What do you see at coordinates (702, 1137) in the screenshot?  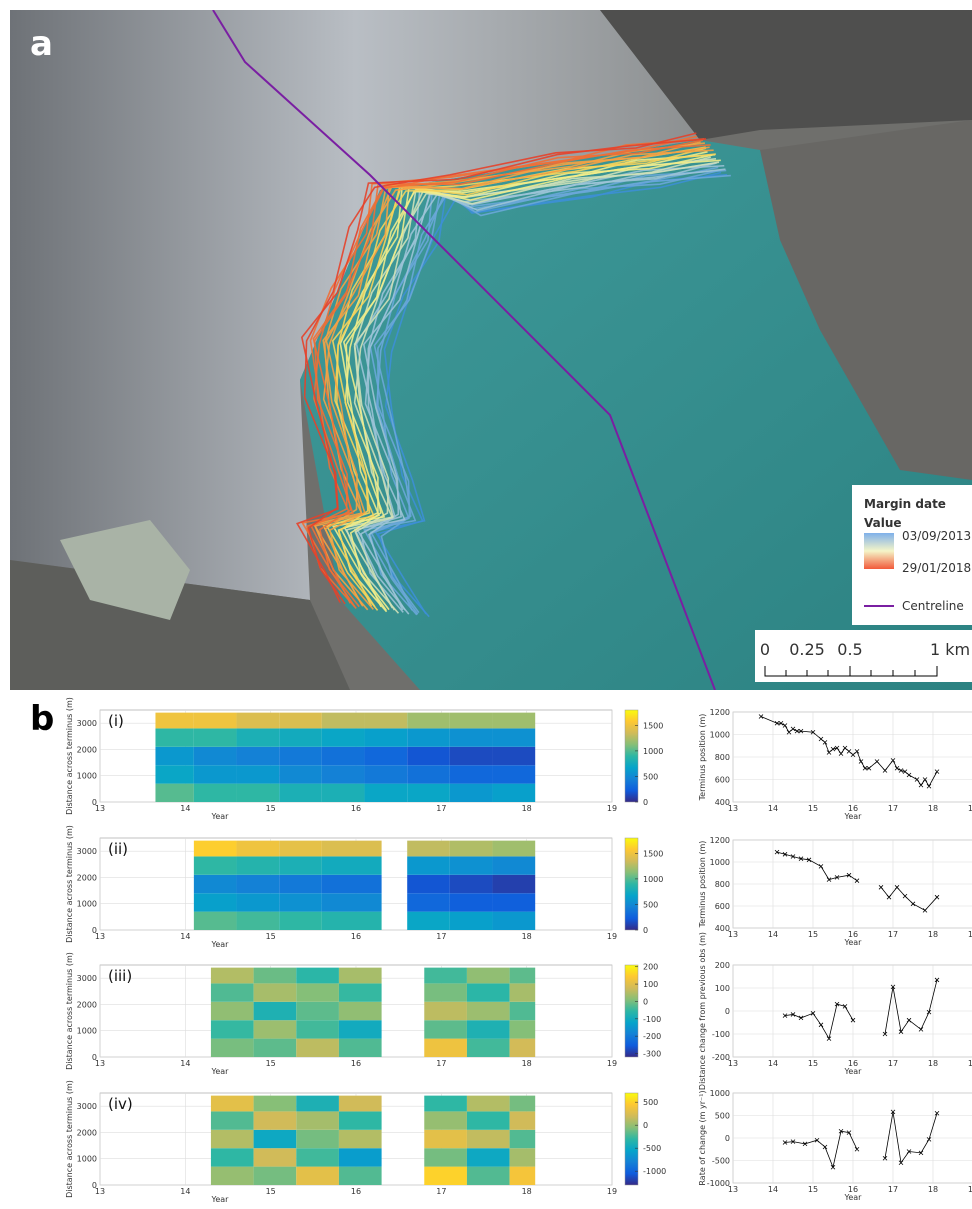 I see `y-axis-label: Rate of change (m yr⁻¹)` at bounding box center [702, 1137].